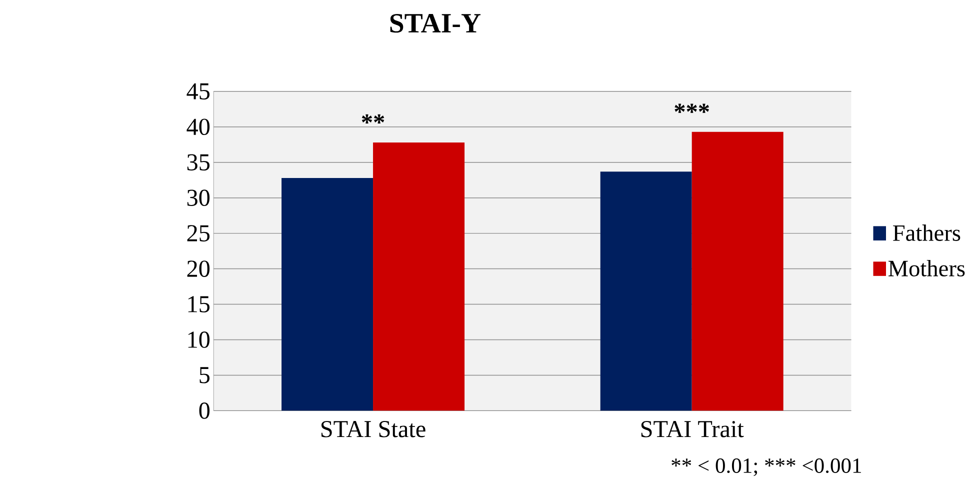 This screenshot has height=485, width=970. Describe the element at coordinates (198, 198) in the screenshot. I see `y-tick-label: 30` at that location.